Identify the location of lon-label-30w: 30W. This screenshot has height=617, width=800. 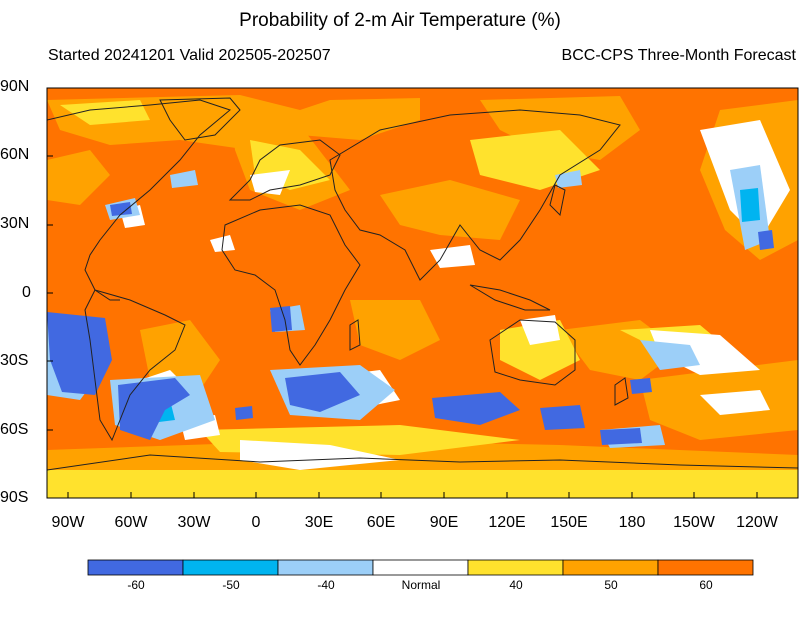
(194, 522).